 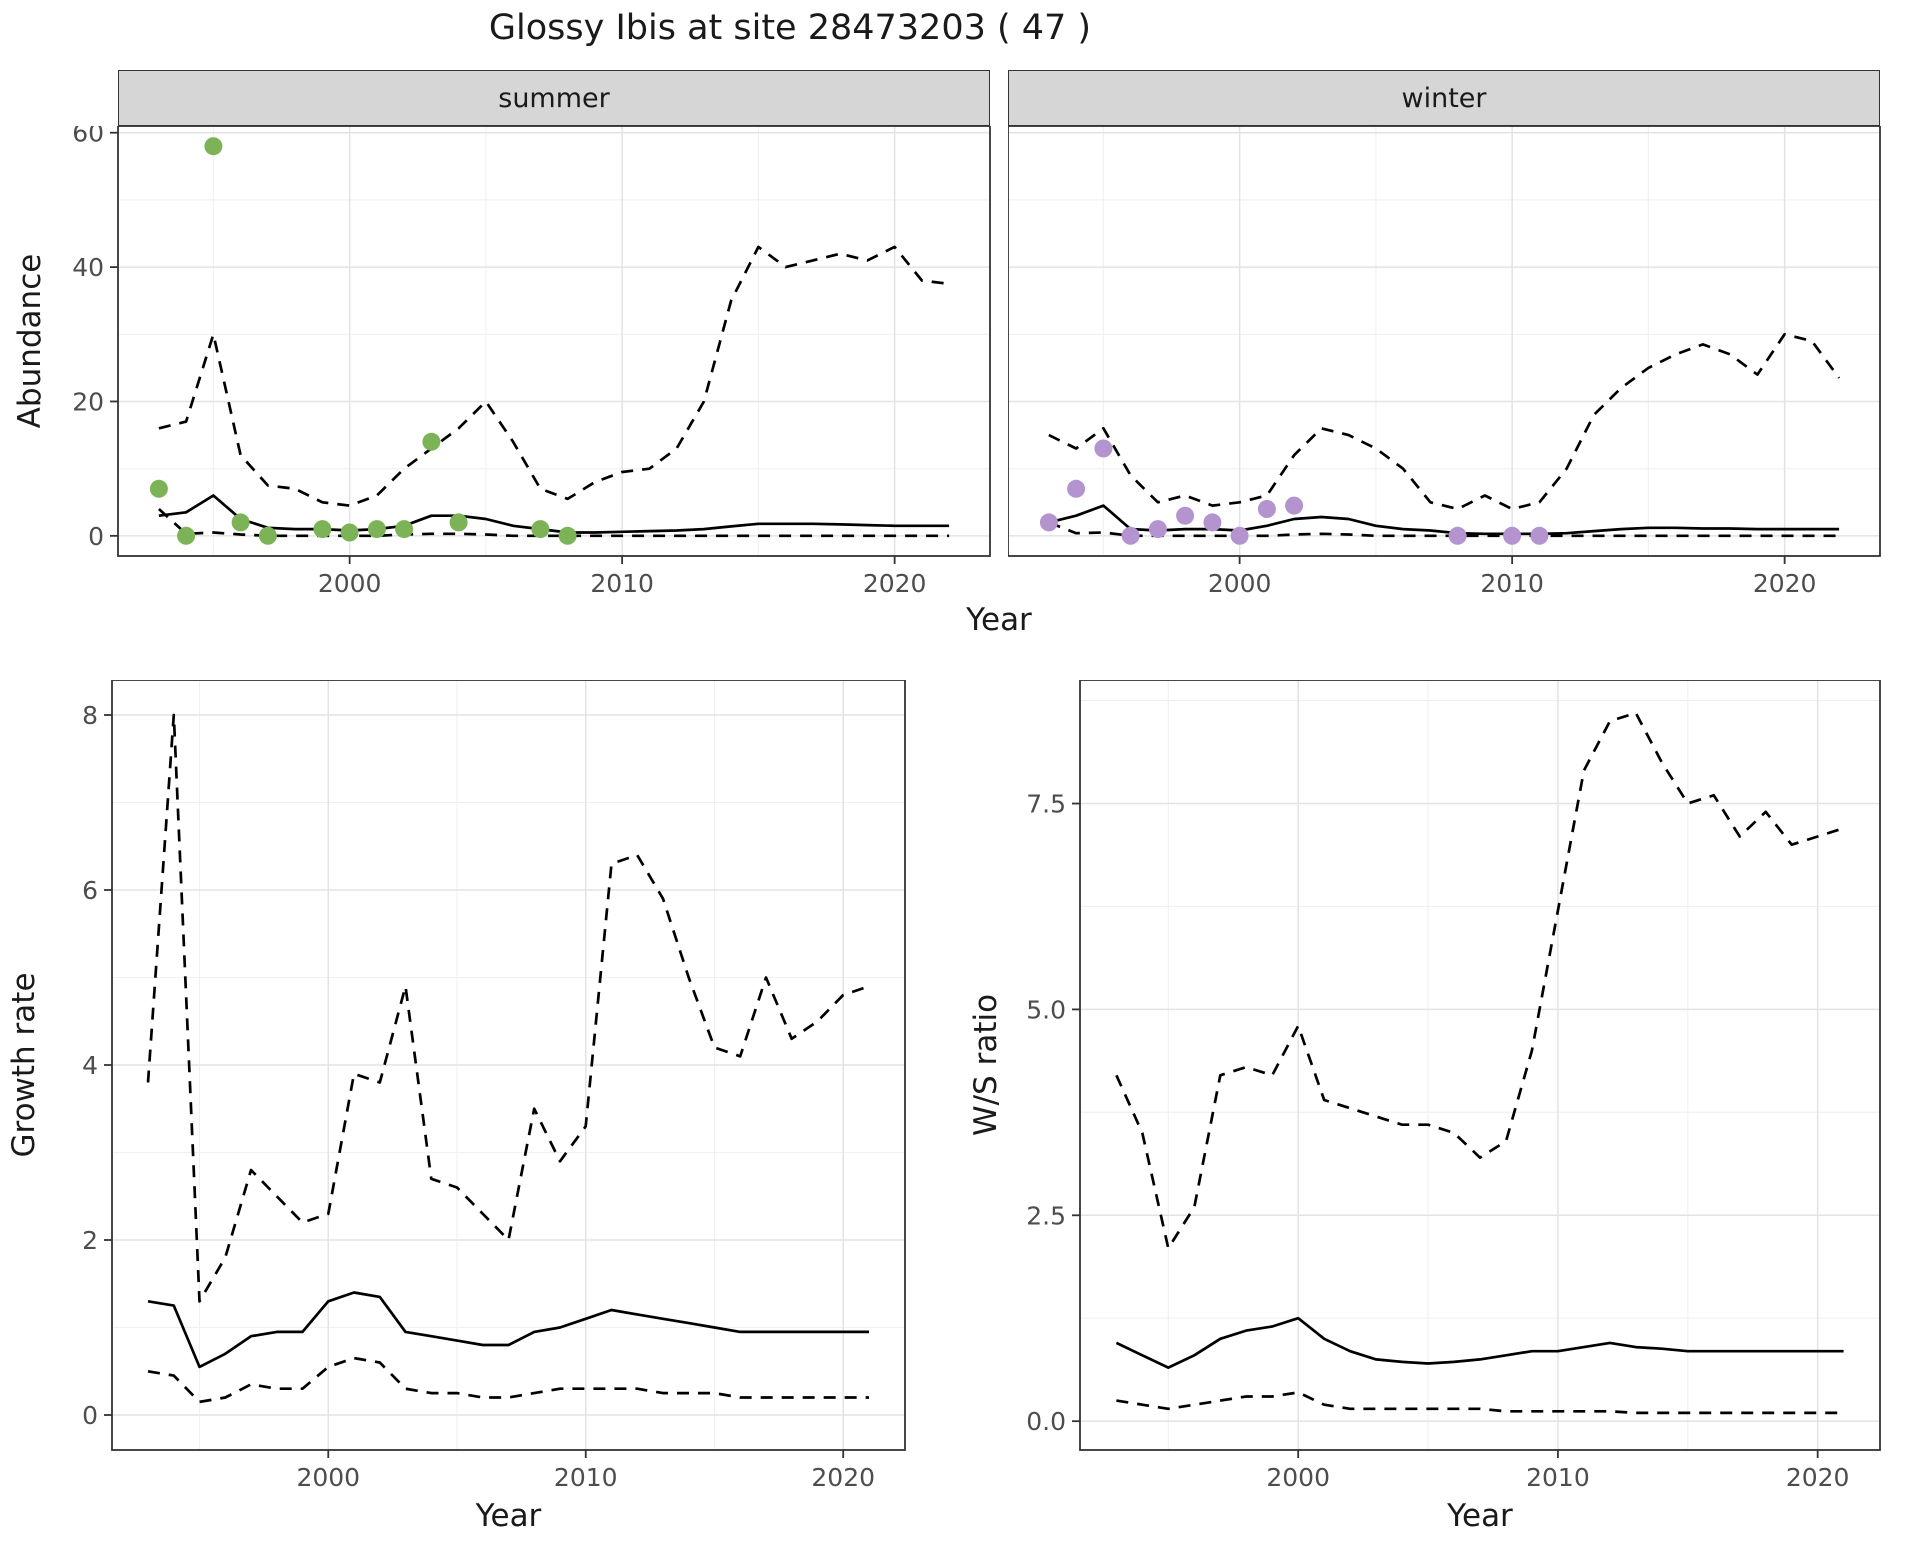 What do you see at coordinates (1046, 1009) in the screenshot?
I see `svg-text: 5.0` at bounding box center [1046, 1009].